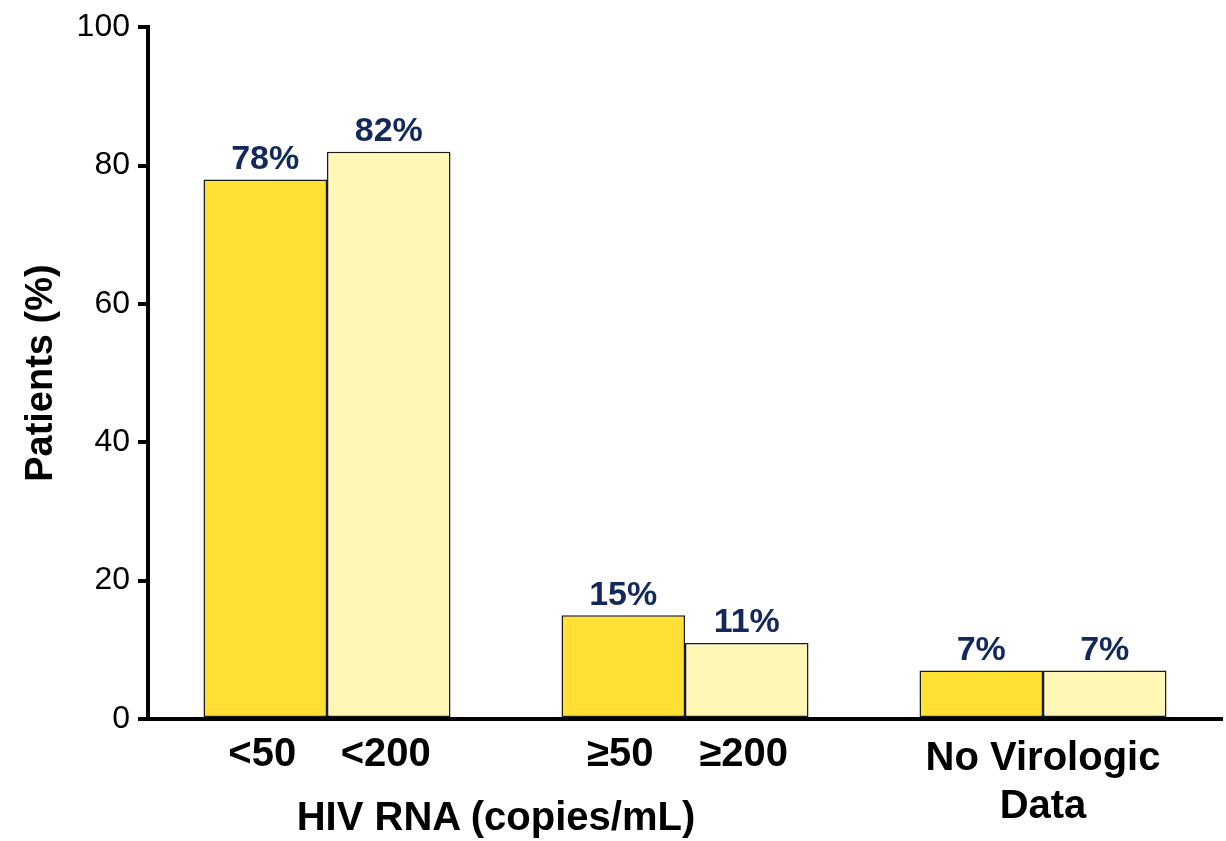 The image size is (1226, 841). I want to click on data-label: 82%, so click(388, 129).